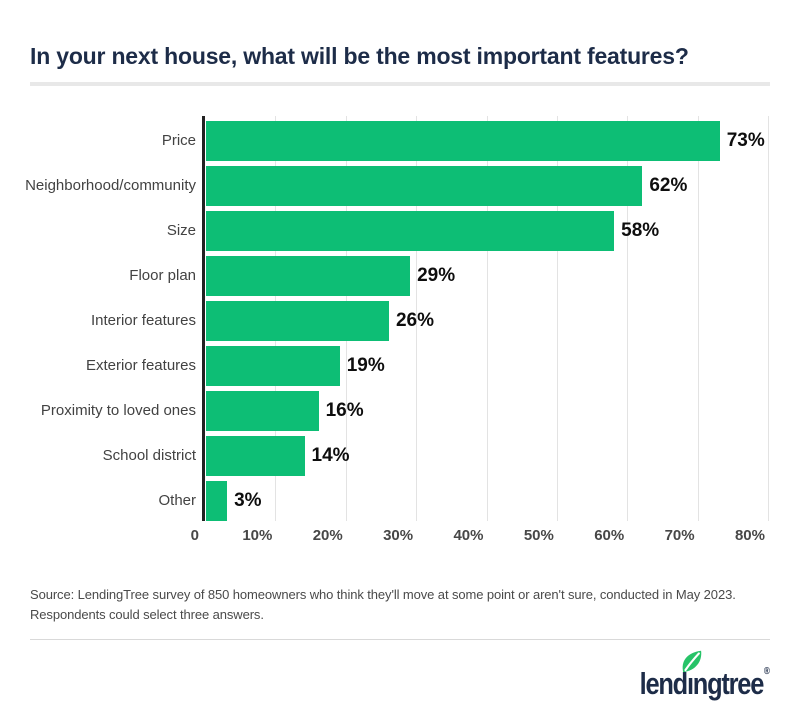 This screenshot has width=800, height=712. I want to click on leaf-icon, so click(692, 661).